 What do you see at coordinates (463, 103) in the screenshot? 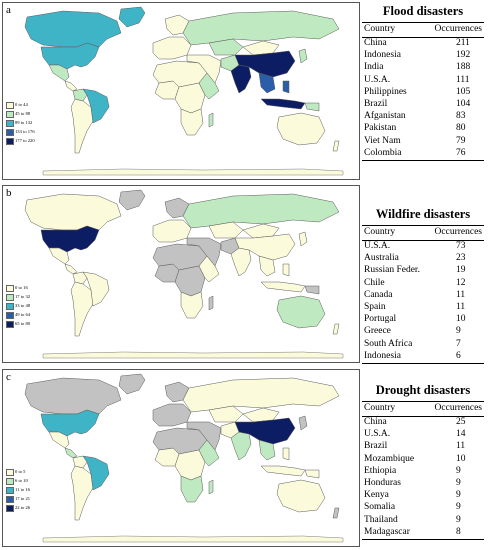
I see `cell-occurrences: 104` at bounding box center [463, 103].